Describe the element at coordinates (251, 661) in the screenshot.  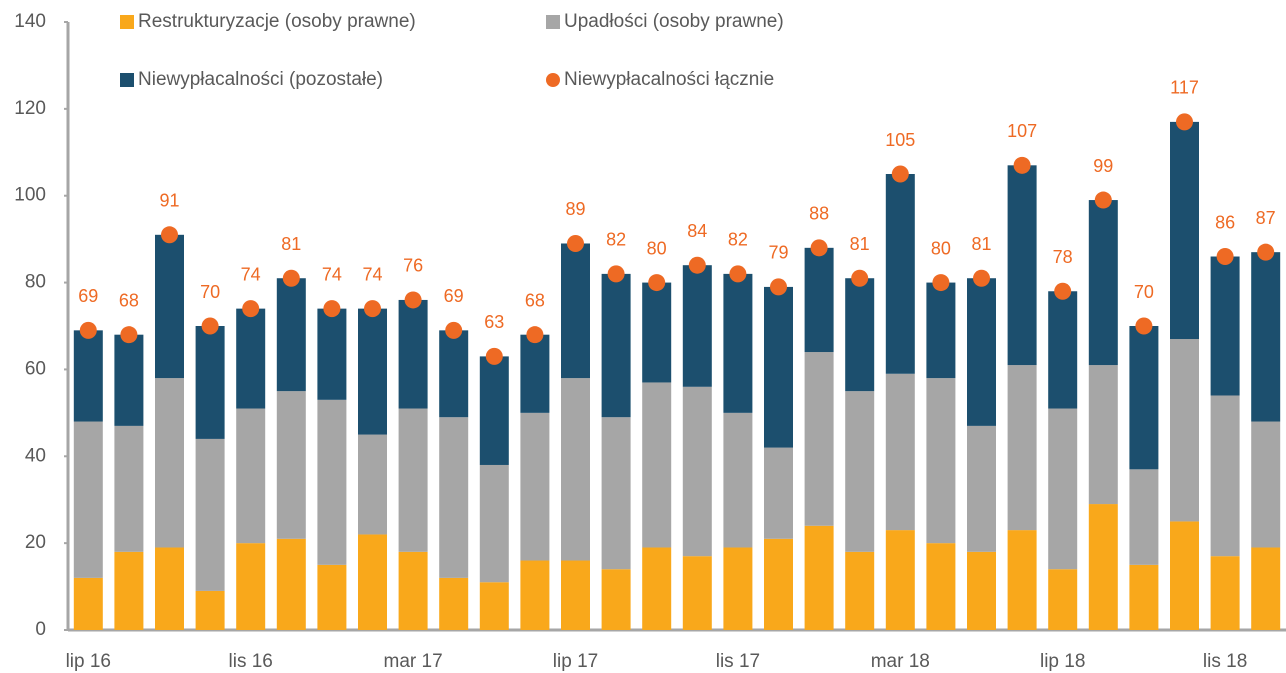
I see `x-tick-label: lis 16` at that location.